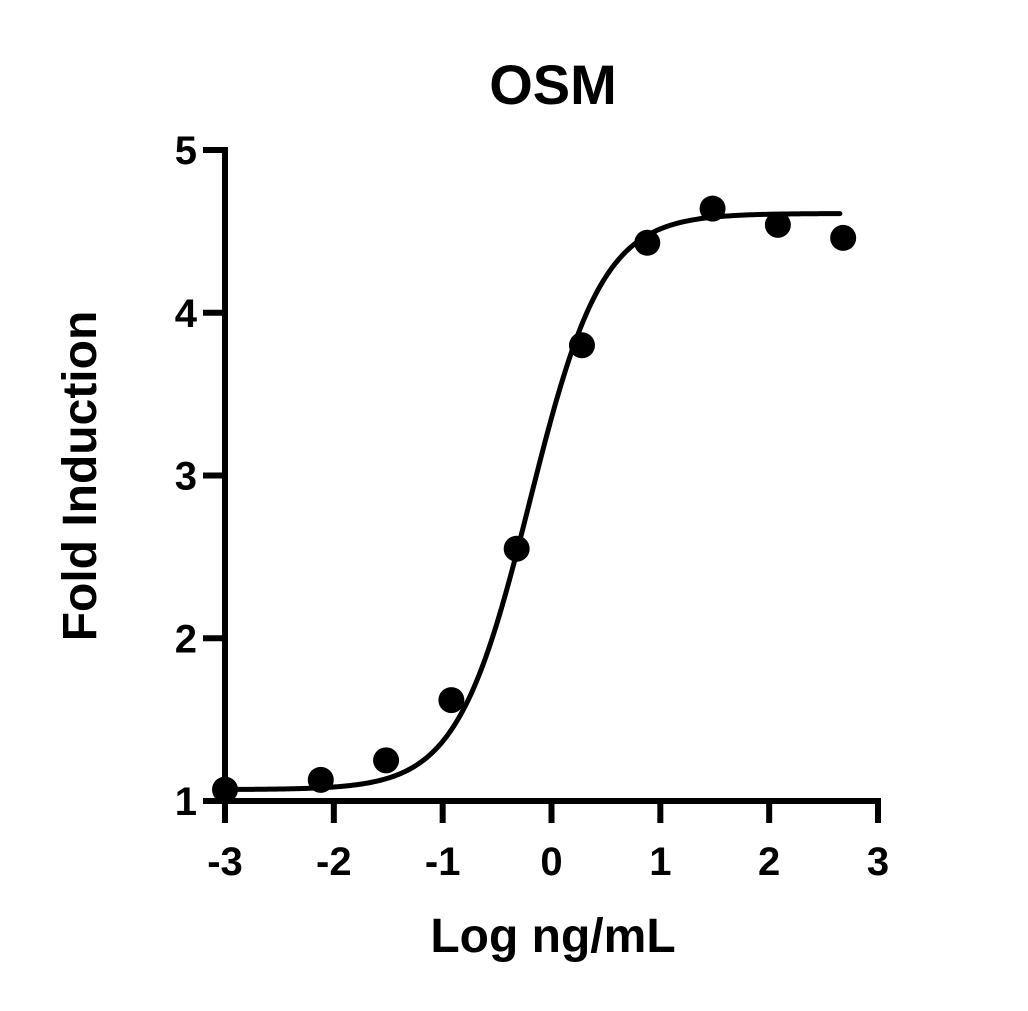  Describe the element at coordinates (551, 862) in the screenshot. I see `x-tick-label: 0` at that location.